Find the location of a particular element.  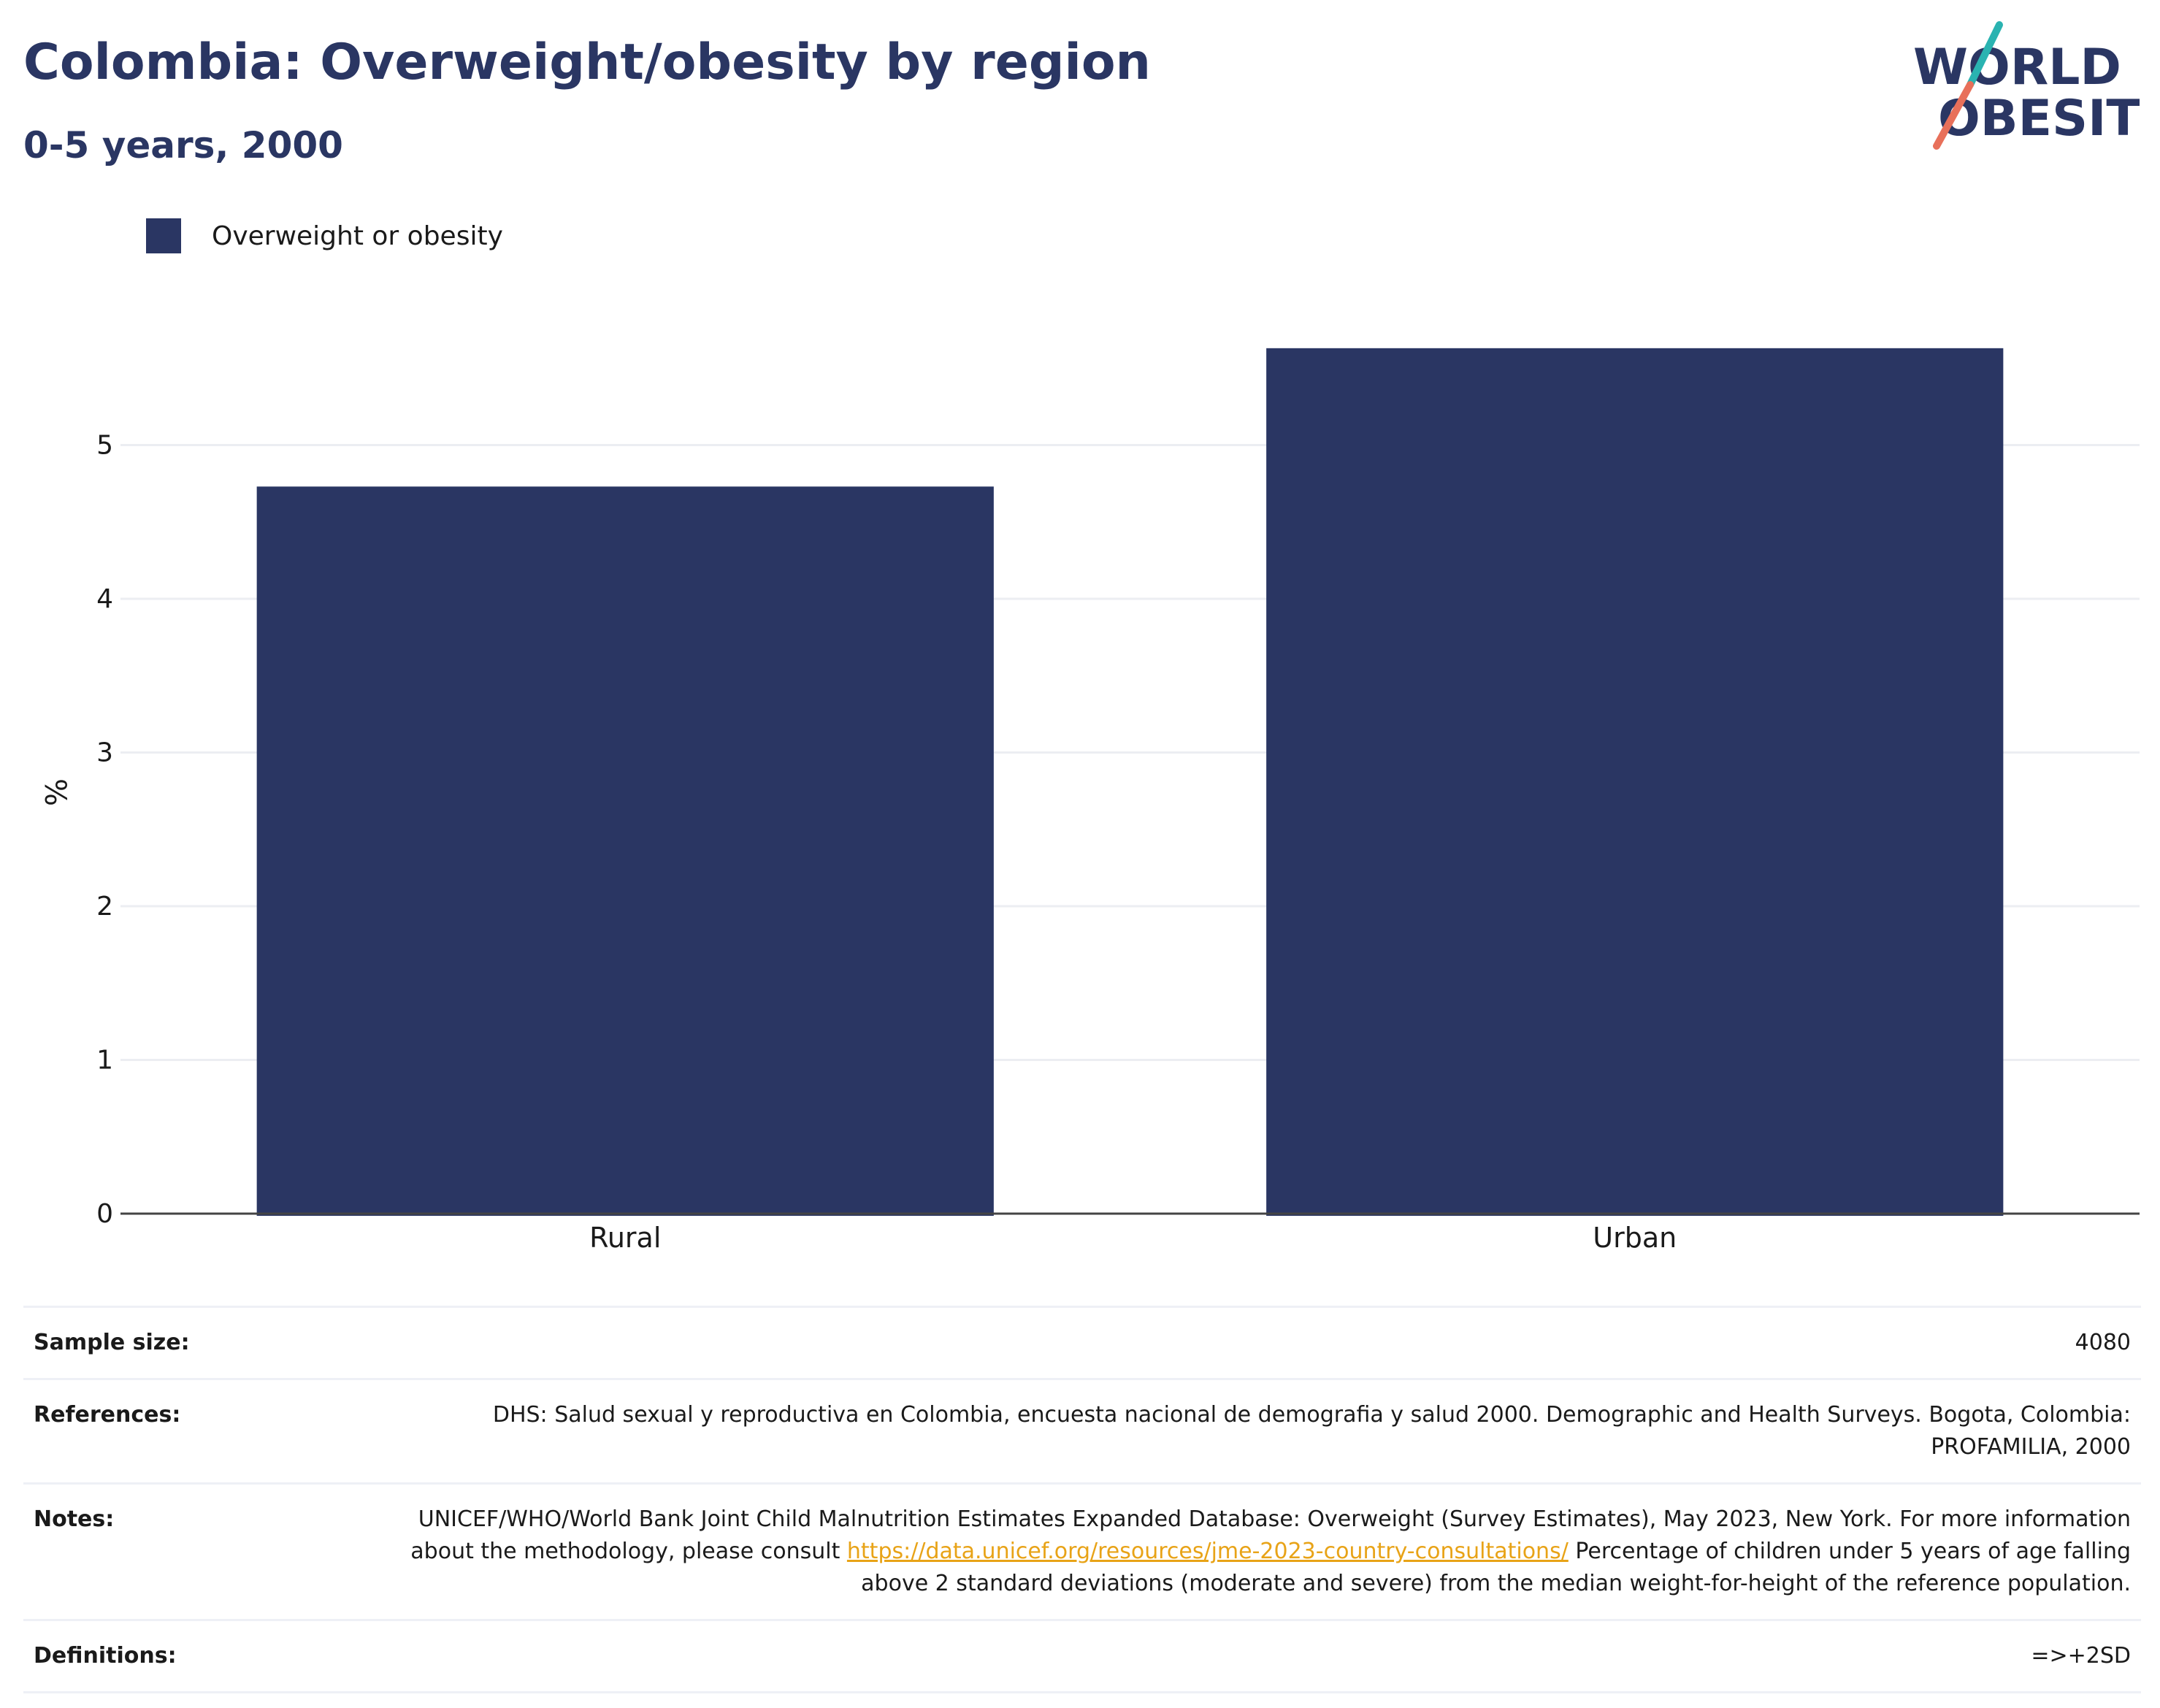

y-axis-title: % is located at coordinates (55, 792).